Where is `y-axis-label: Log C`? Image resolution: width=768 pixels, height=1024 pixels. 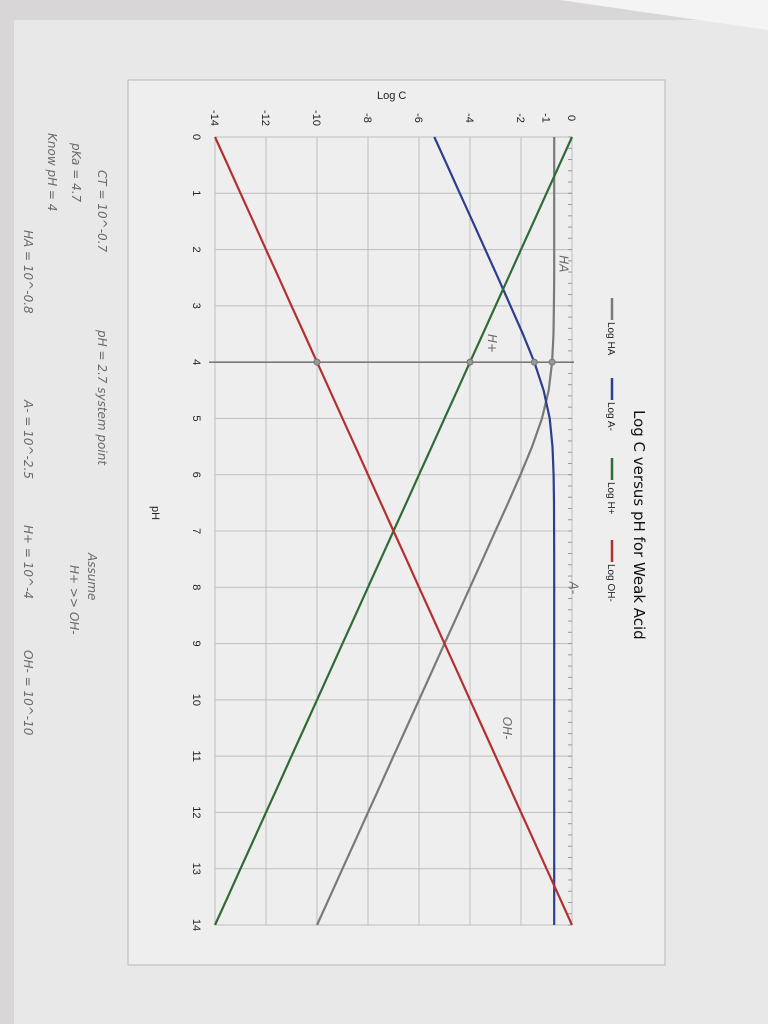 y-axis-label: Log C is located at coordinates (391, 96).